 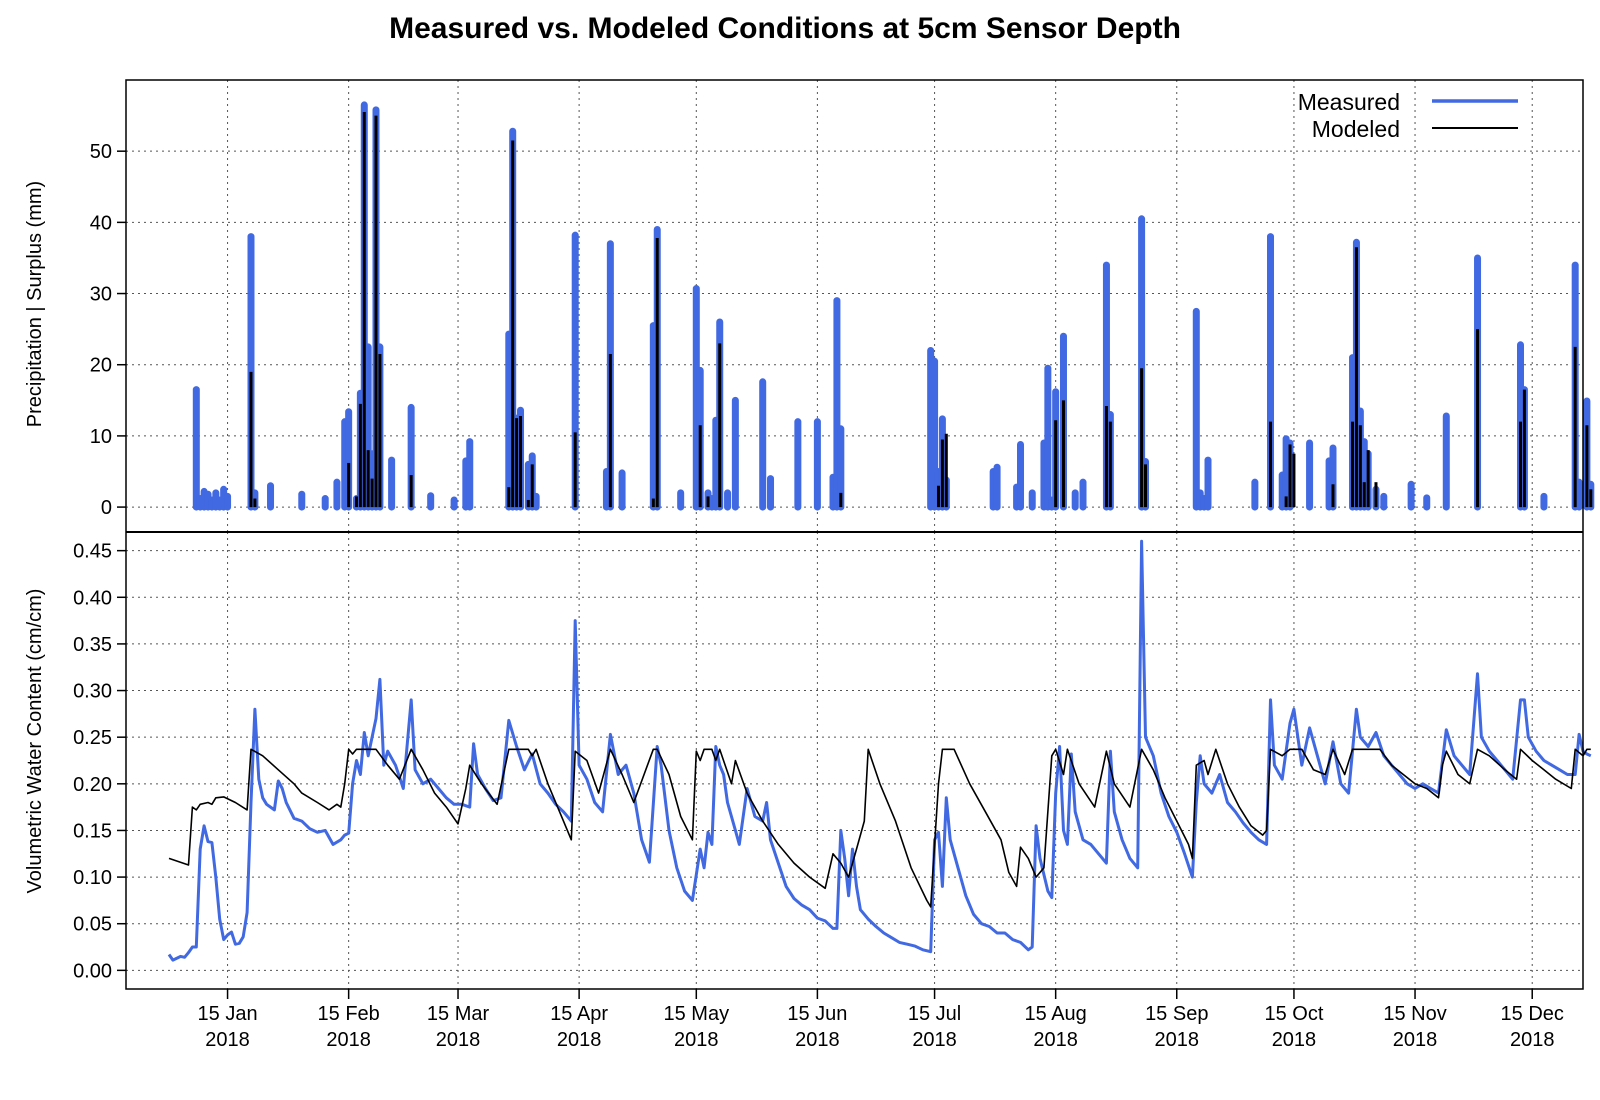 What do you see at coordinates (101, 223) in the screenshot?
I see `y-tick-label: 40` at bounding box center [101, 223].